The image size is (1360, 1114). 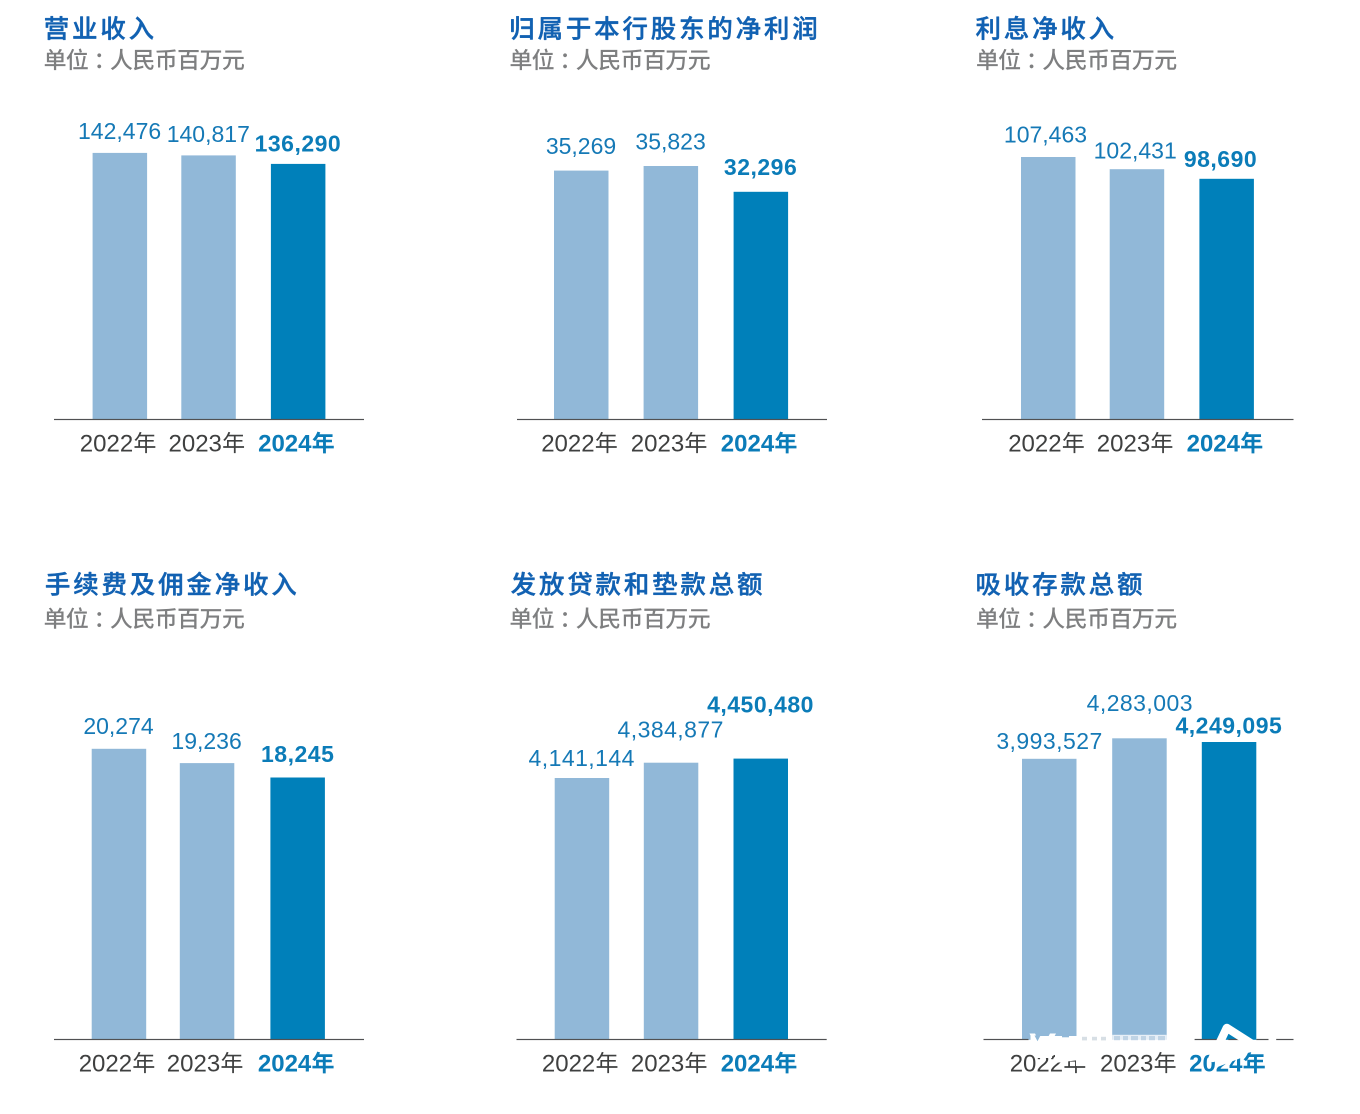 What do you see at coordinates (1220, 159) in the screenshot?
I see `svg-text: 98,690` at bounding box center [1220, 159].